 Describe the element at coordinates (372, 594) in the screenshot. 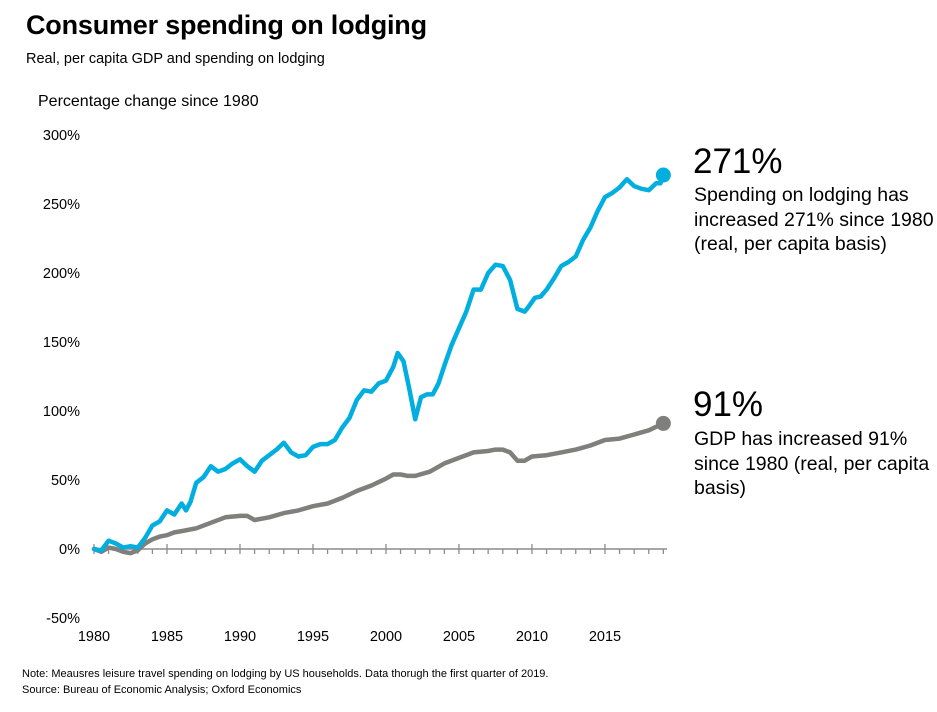

I see `x-axis: 1980 1985 1990 1995 2000 2005 2010 2015` at that location.